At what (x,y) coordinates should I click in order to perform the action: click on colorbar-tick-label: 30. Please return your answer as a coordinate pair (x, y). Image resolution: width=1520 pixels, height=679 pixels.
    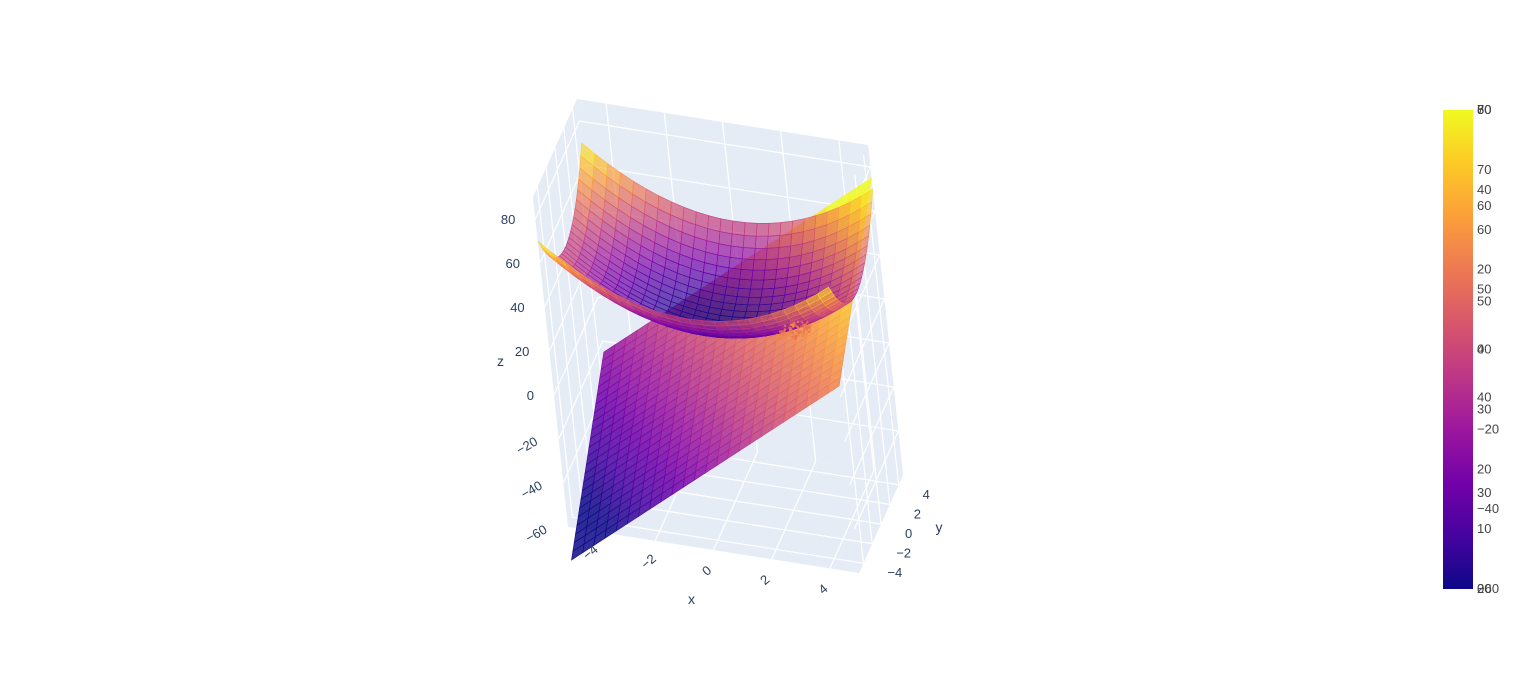
    Looking at the image, I should click on (1484, 492).